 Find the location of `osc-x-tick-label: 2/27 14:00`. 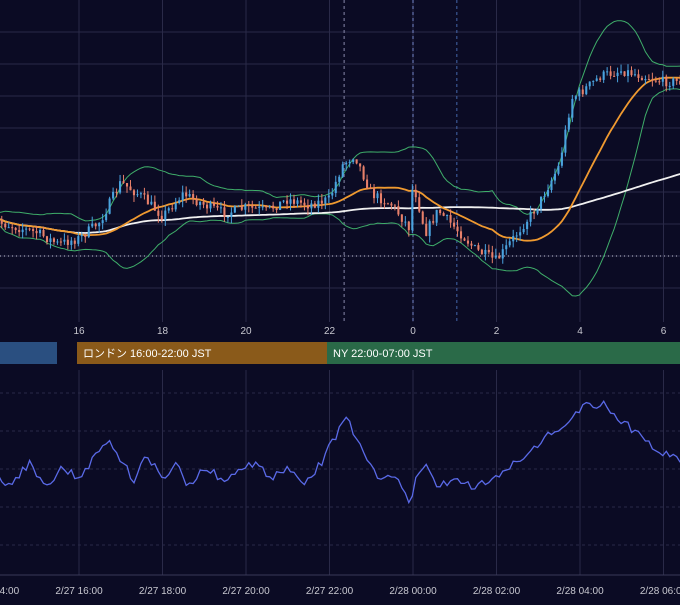

osc-x-tick-label: 2/27 14:00 is located at coordinates (10, 591).